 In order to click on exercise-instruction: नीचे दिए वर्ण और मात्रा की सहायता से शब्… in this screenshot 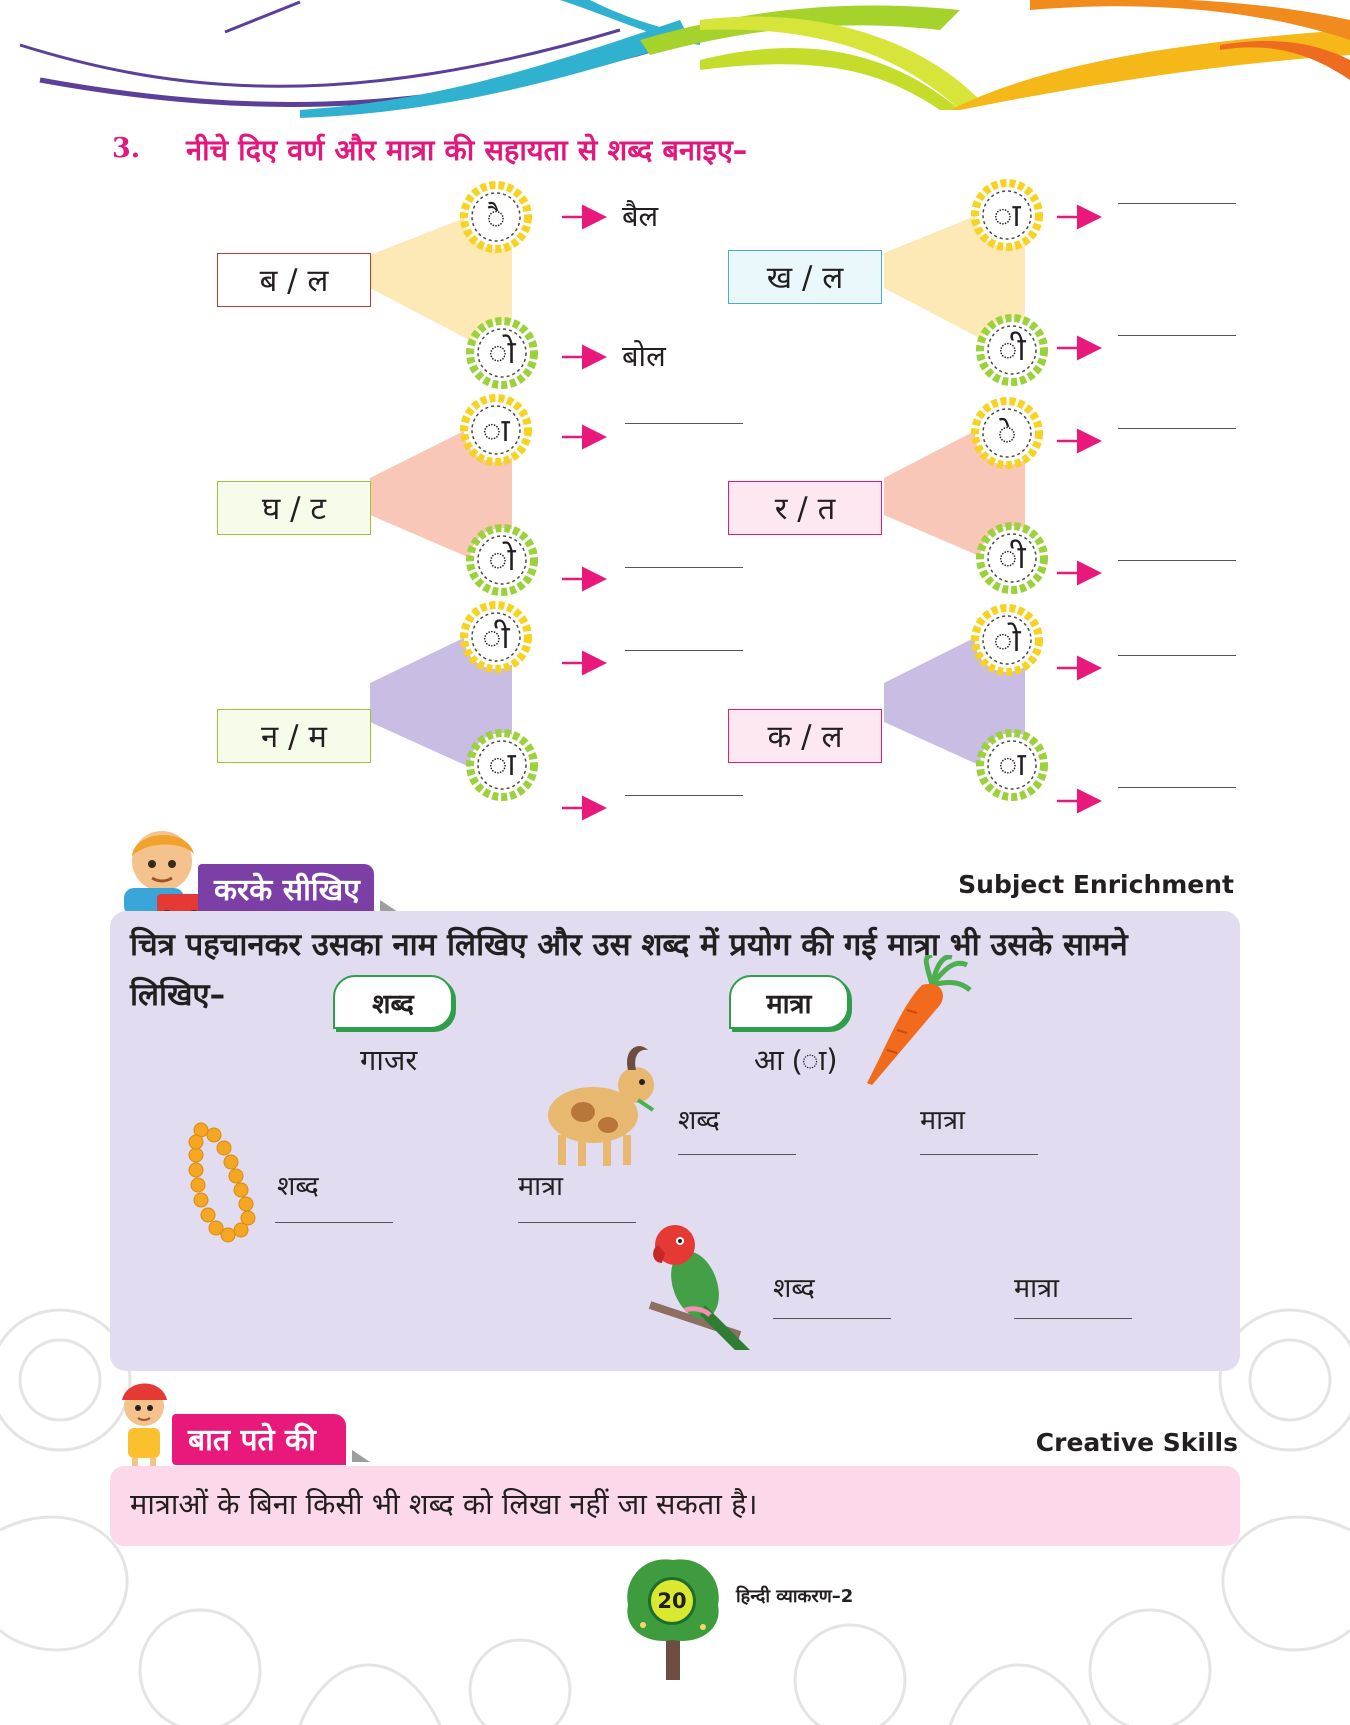, I will do `click(467, 150)`.